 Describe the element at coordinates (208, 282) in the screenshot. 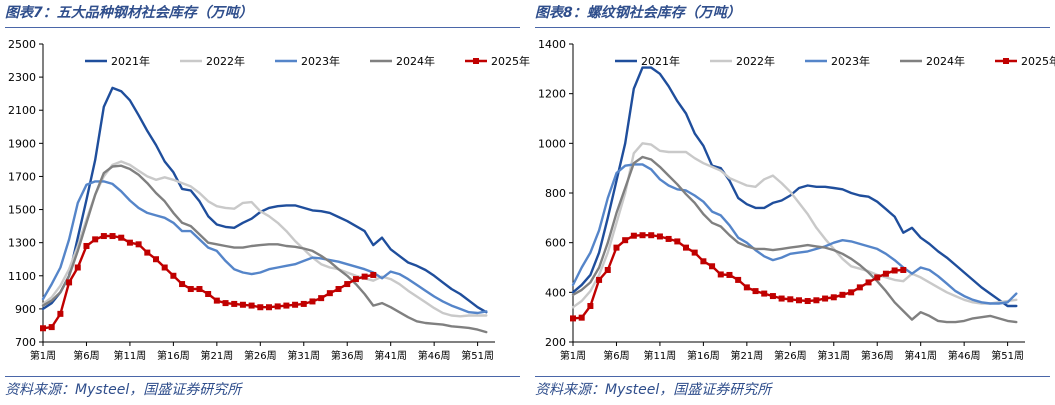

I see `series-line-2025年` at that location.